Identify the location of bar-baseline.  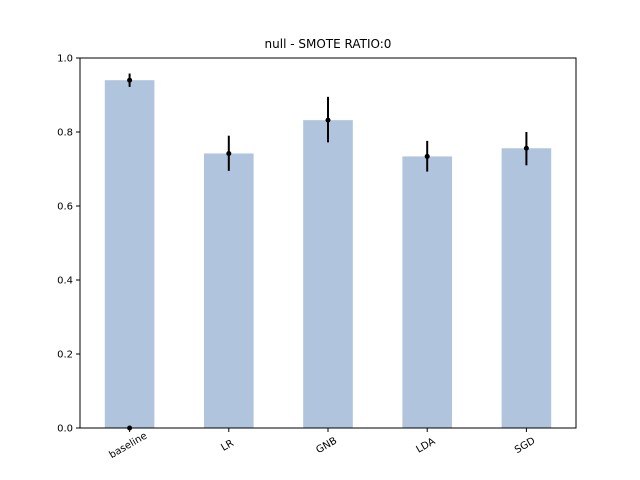
(129, 254).